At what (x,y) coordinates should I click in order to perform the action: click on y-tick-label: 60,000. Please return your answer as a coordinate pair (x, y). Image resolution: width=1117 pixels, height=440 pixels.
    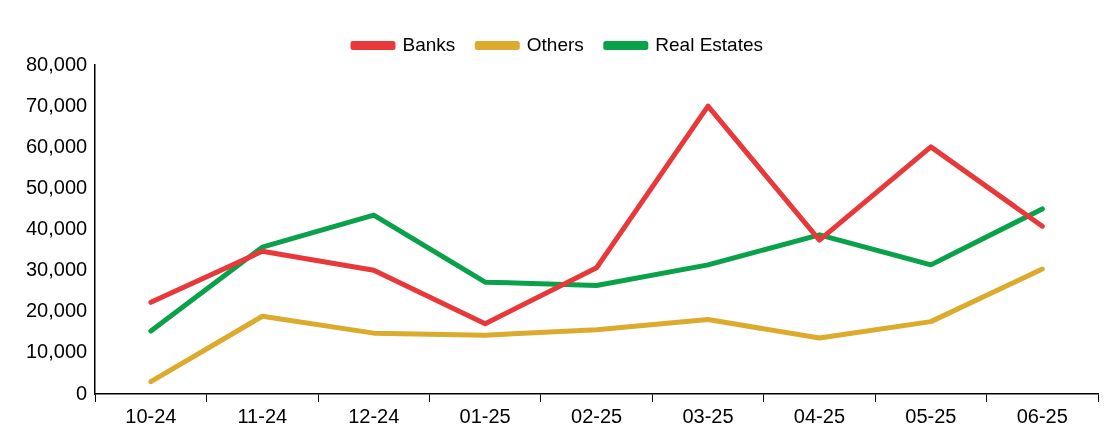
    Looking at the image, I should click on (57, 145).